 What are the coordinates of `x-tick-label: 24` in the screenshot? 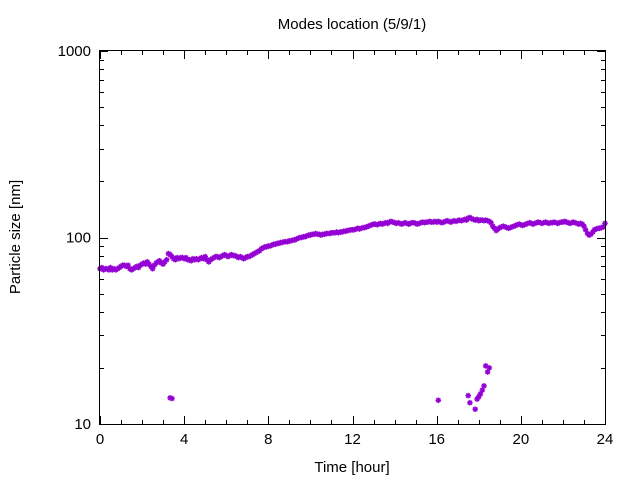 It's located at (605, 439).